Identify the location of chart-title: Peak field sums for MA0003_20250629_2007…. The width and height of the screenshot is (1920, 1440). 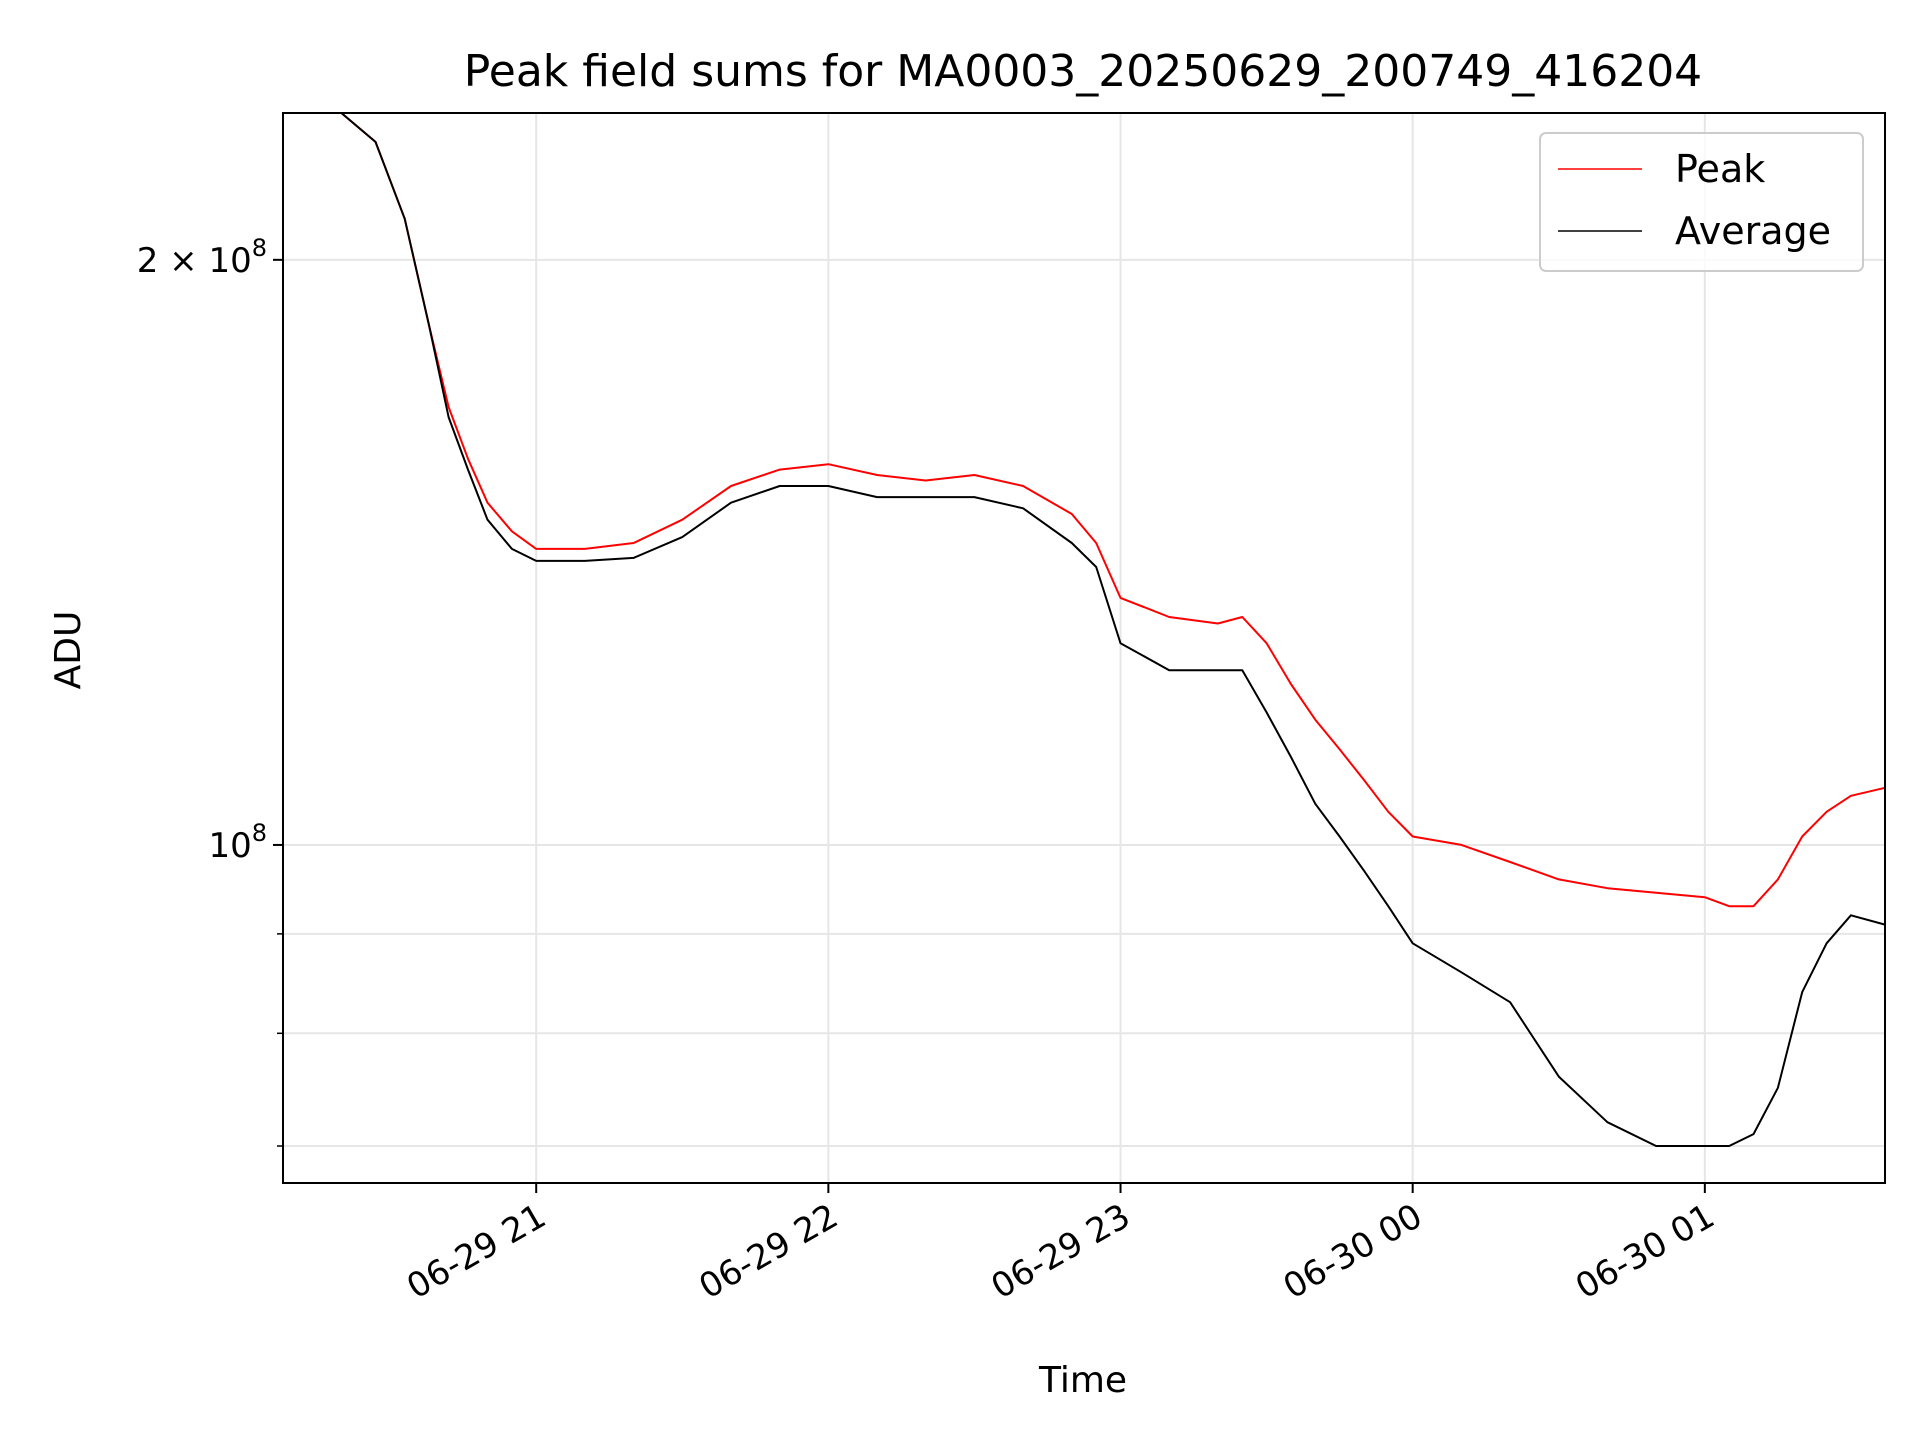
(1083, 71).